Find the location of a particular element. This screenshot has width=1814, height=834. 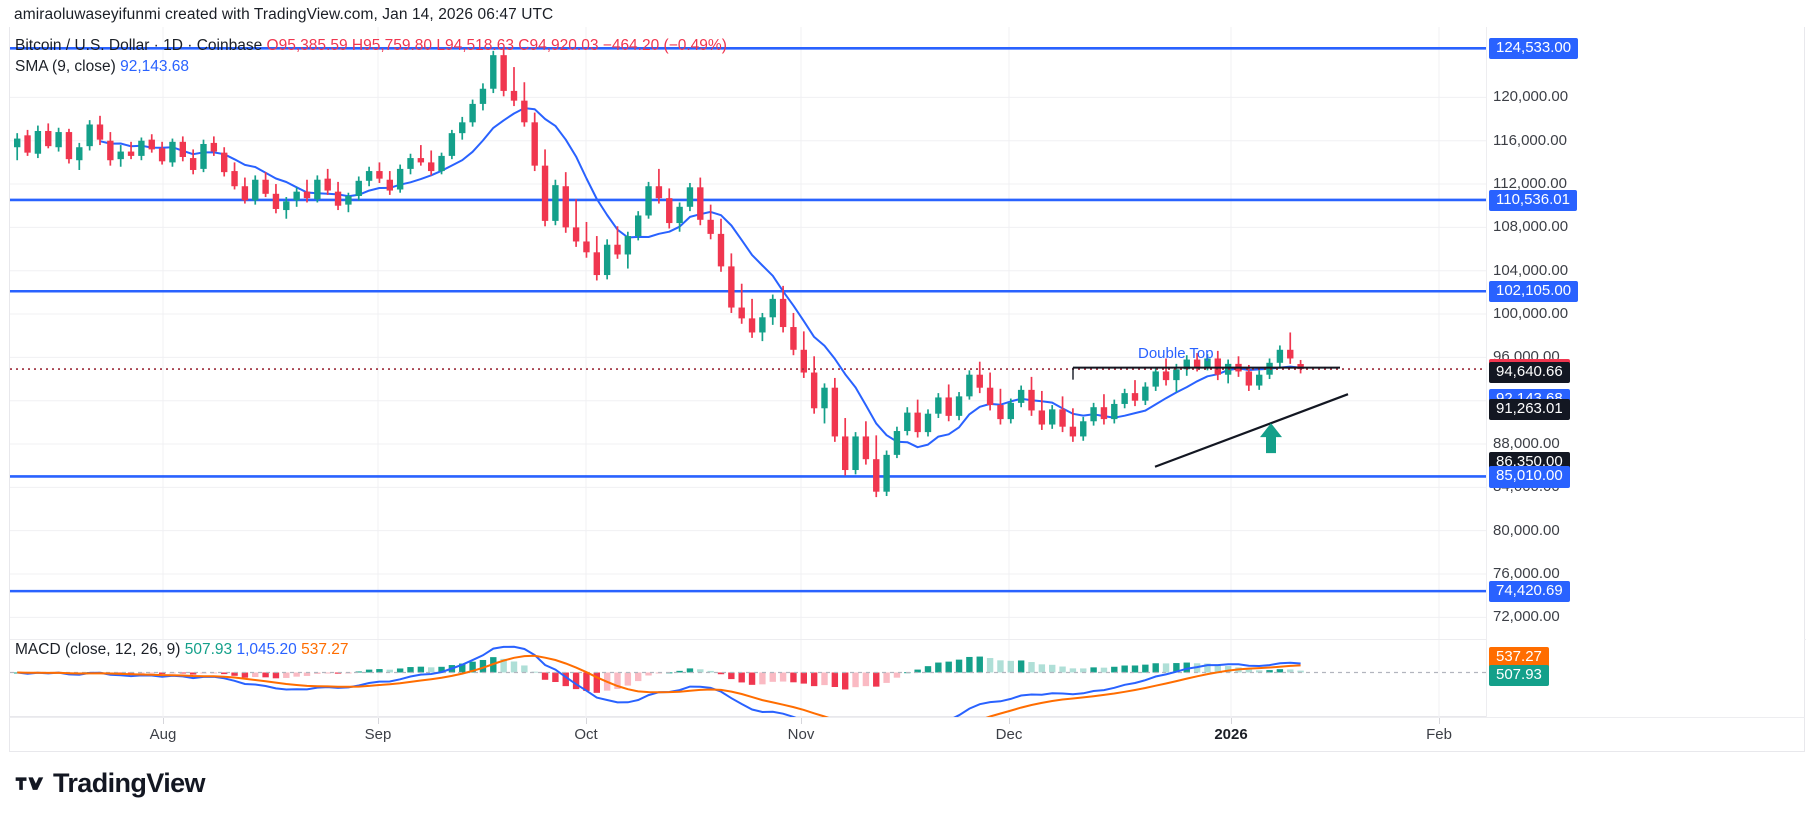

time-axis-label: Feb is located at coordinates (1439, 734).